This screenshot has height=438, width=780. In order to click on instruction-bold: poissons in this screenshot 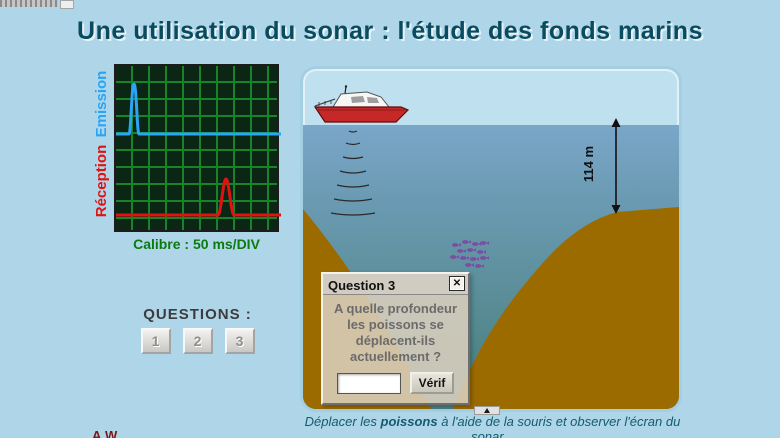, I will do `click(409, 421)`.